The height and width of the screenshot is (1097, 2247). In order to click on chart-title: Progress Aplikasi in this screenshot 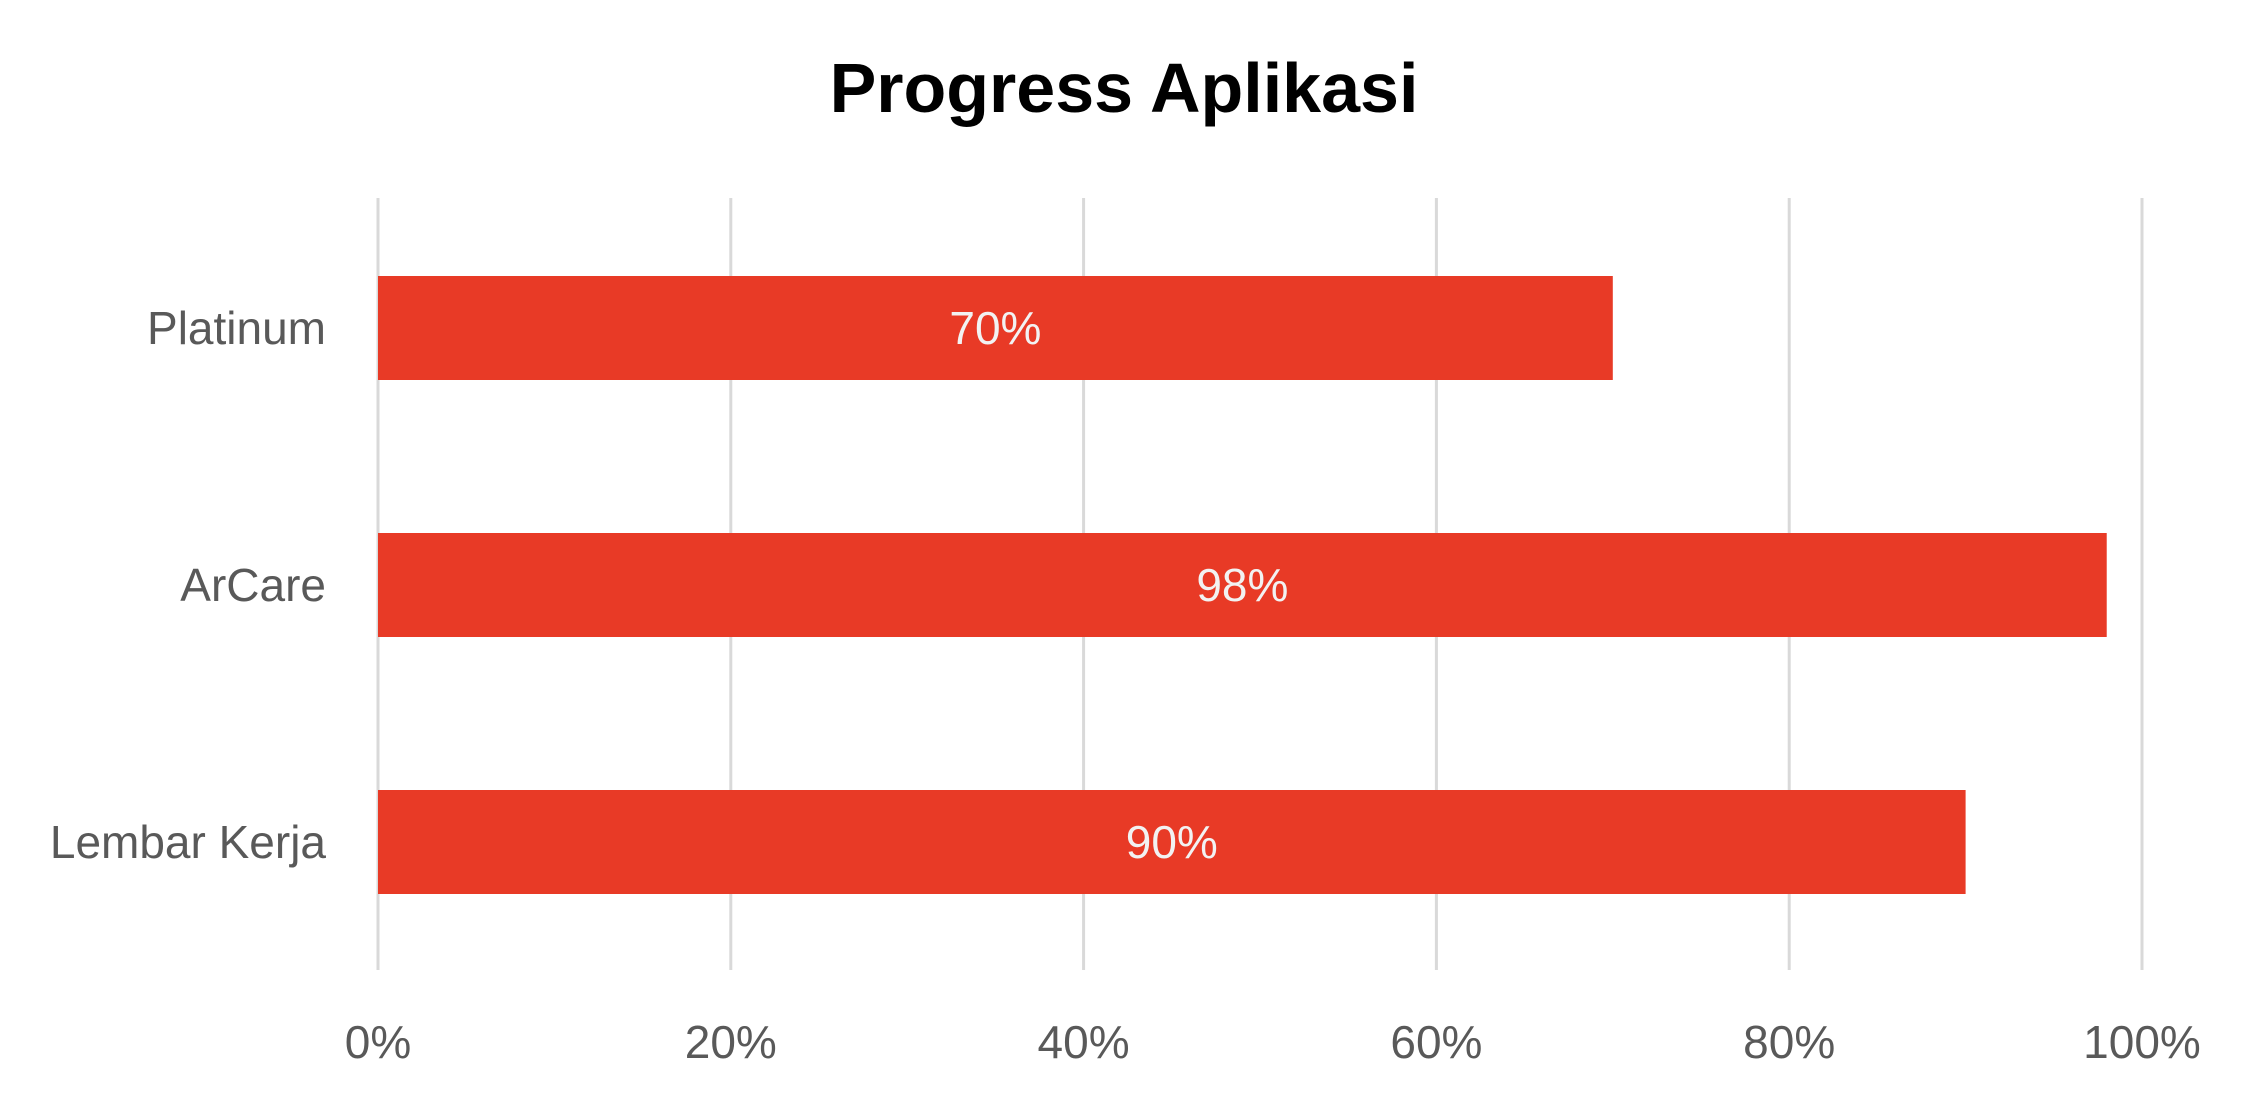, I will do `click(1124, 88)`.